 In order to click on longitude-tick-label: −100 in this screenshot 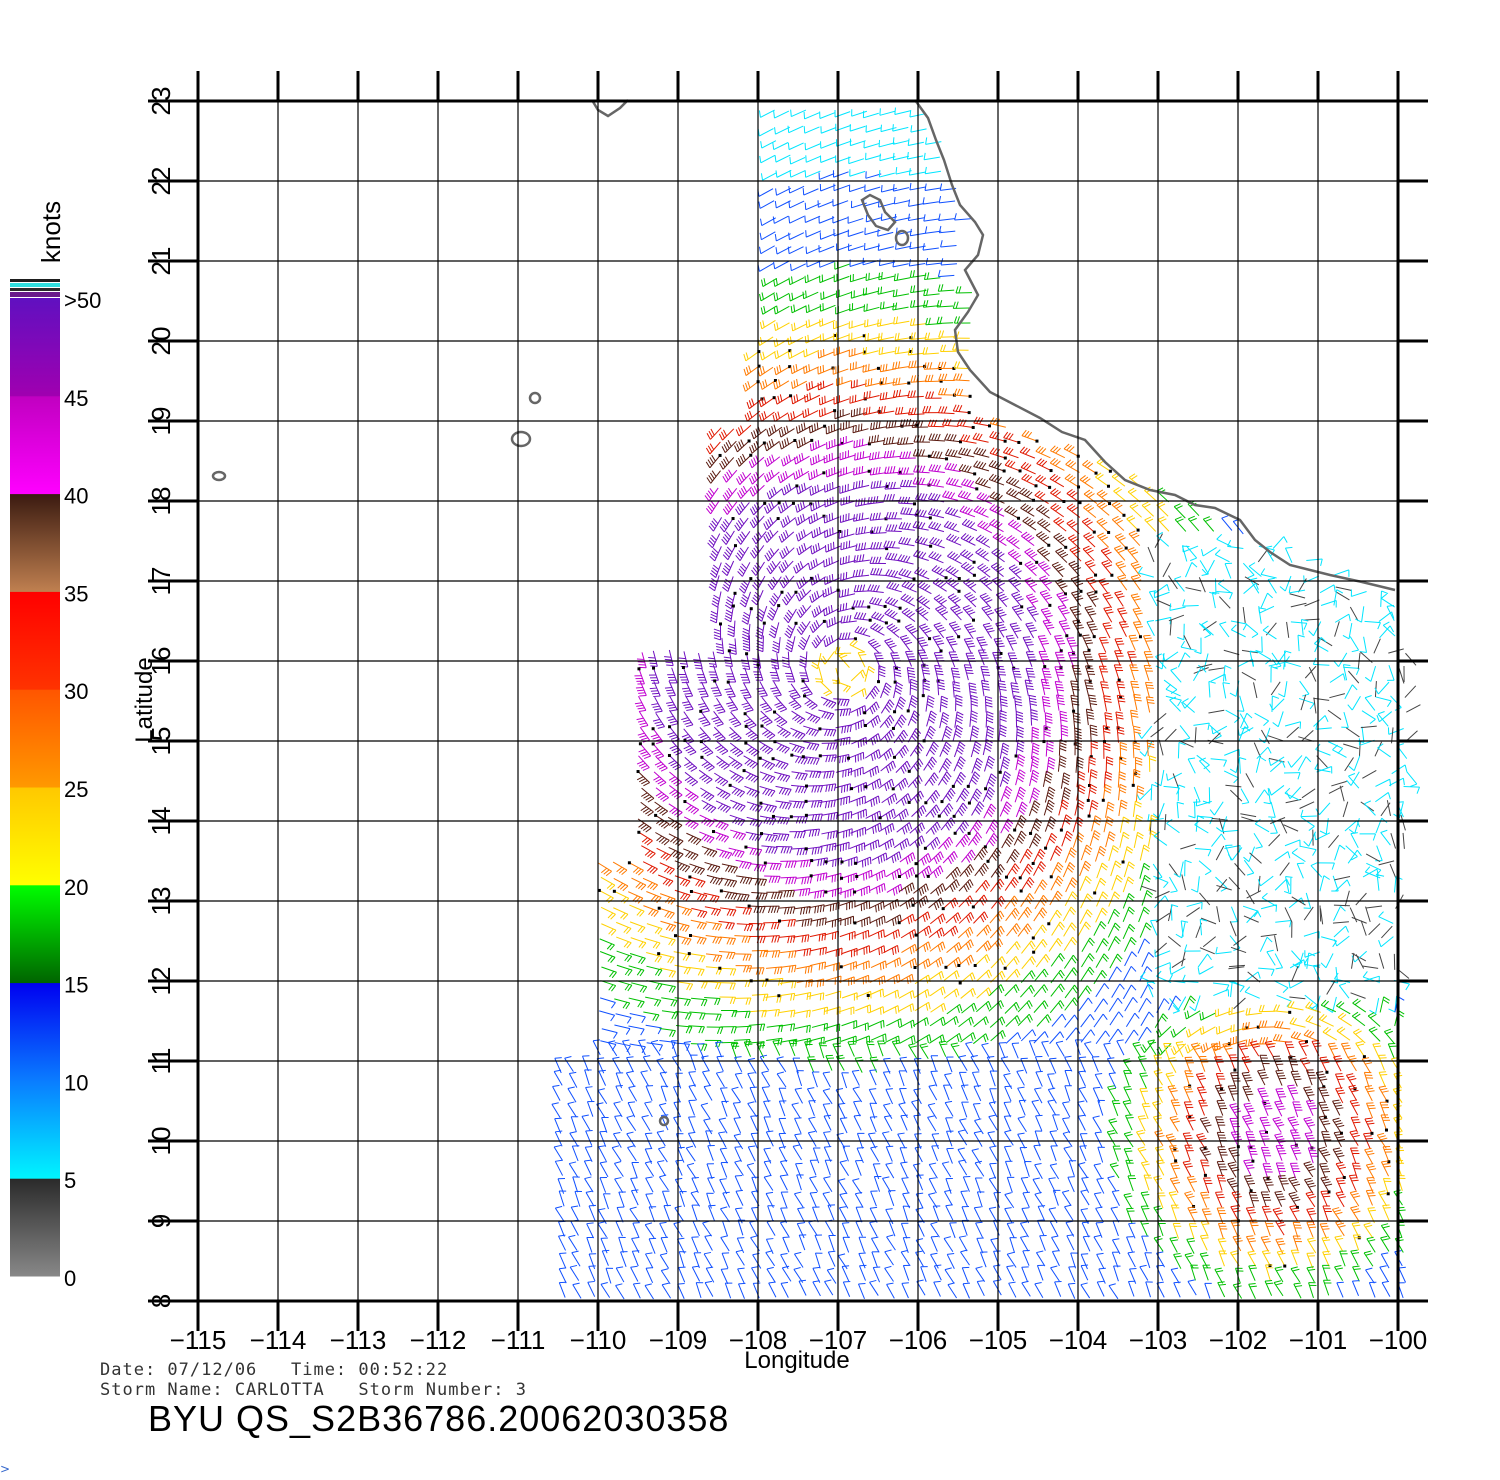, I will do `click(1398, 1340)`.